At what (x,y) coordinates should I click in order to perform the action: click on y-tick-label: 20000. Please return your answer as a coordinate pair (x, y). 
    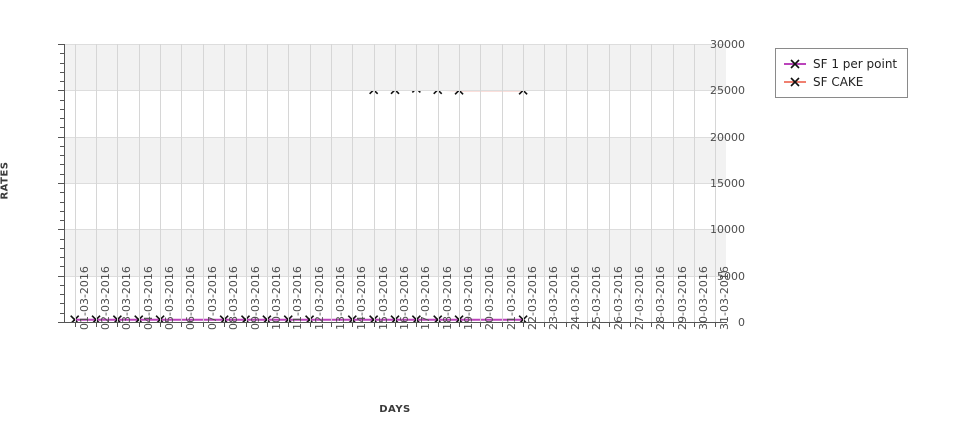
    Looking at the image, I should click on (727, 137).